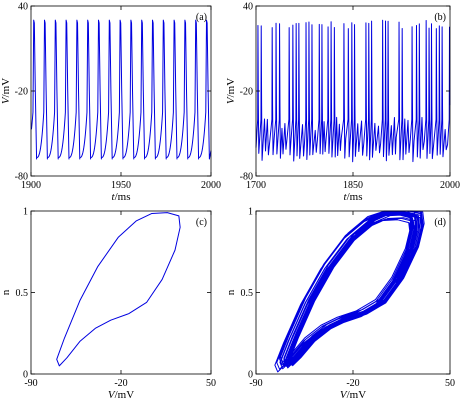 This screenshot has width=463, height=409. What do you see at coordinates (353, 185) in the screenshot?
I see `x-tick-label: 1850` at bounding box center [353, 185].